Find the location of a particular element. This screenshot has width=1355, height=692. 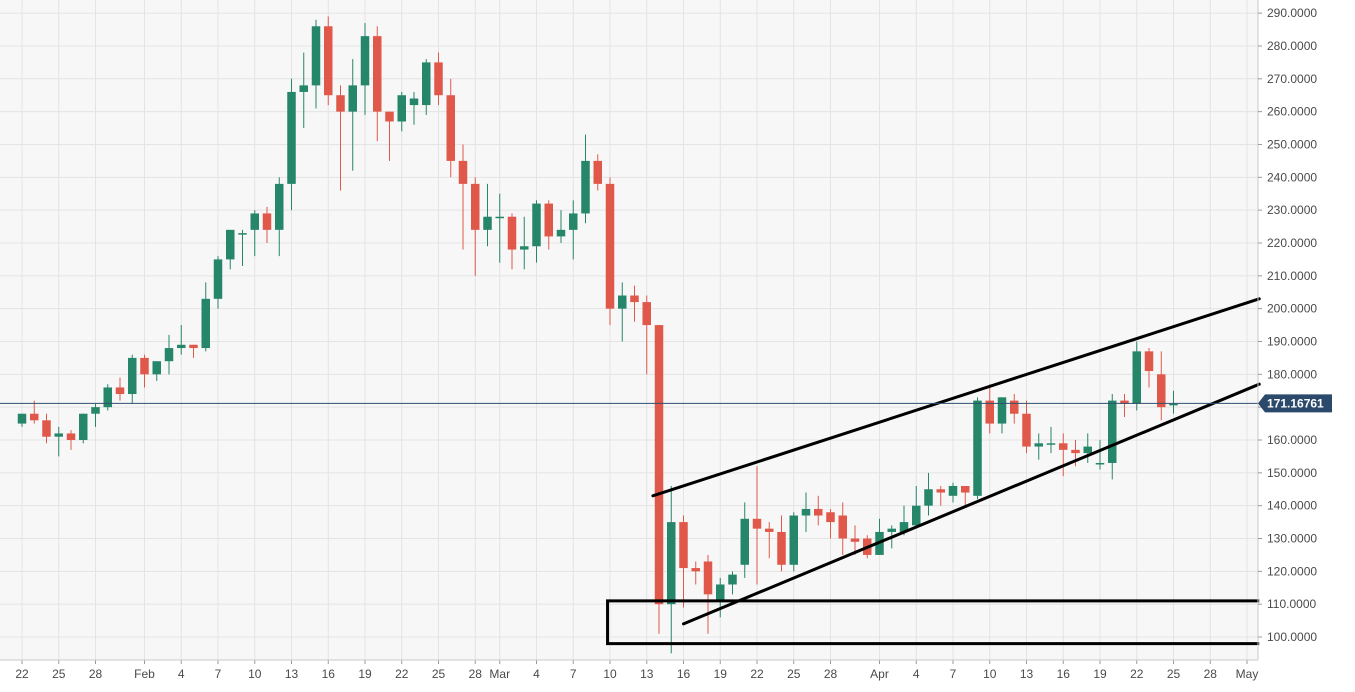

x-tick-label: 19 is located at coordinates (1100, 674).